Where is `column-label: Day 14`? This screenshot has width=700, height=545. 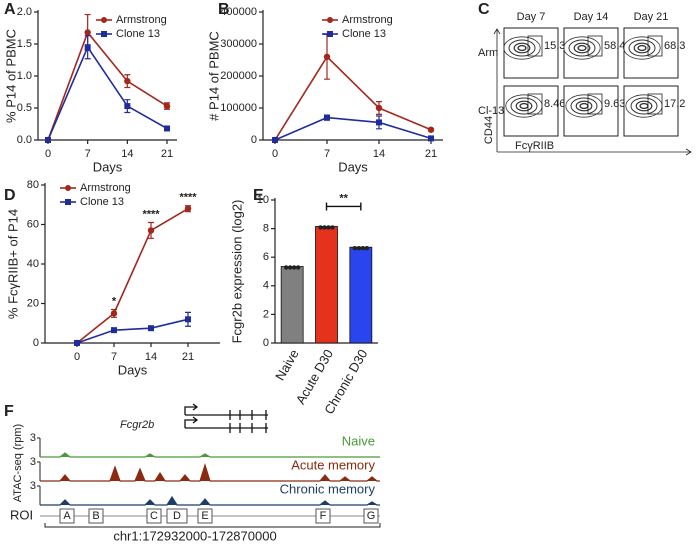 column-label: Day 14 is located at coordinates (591, 17).